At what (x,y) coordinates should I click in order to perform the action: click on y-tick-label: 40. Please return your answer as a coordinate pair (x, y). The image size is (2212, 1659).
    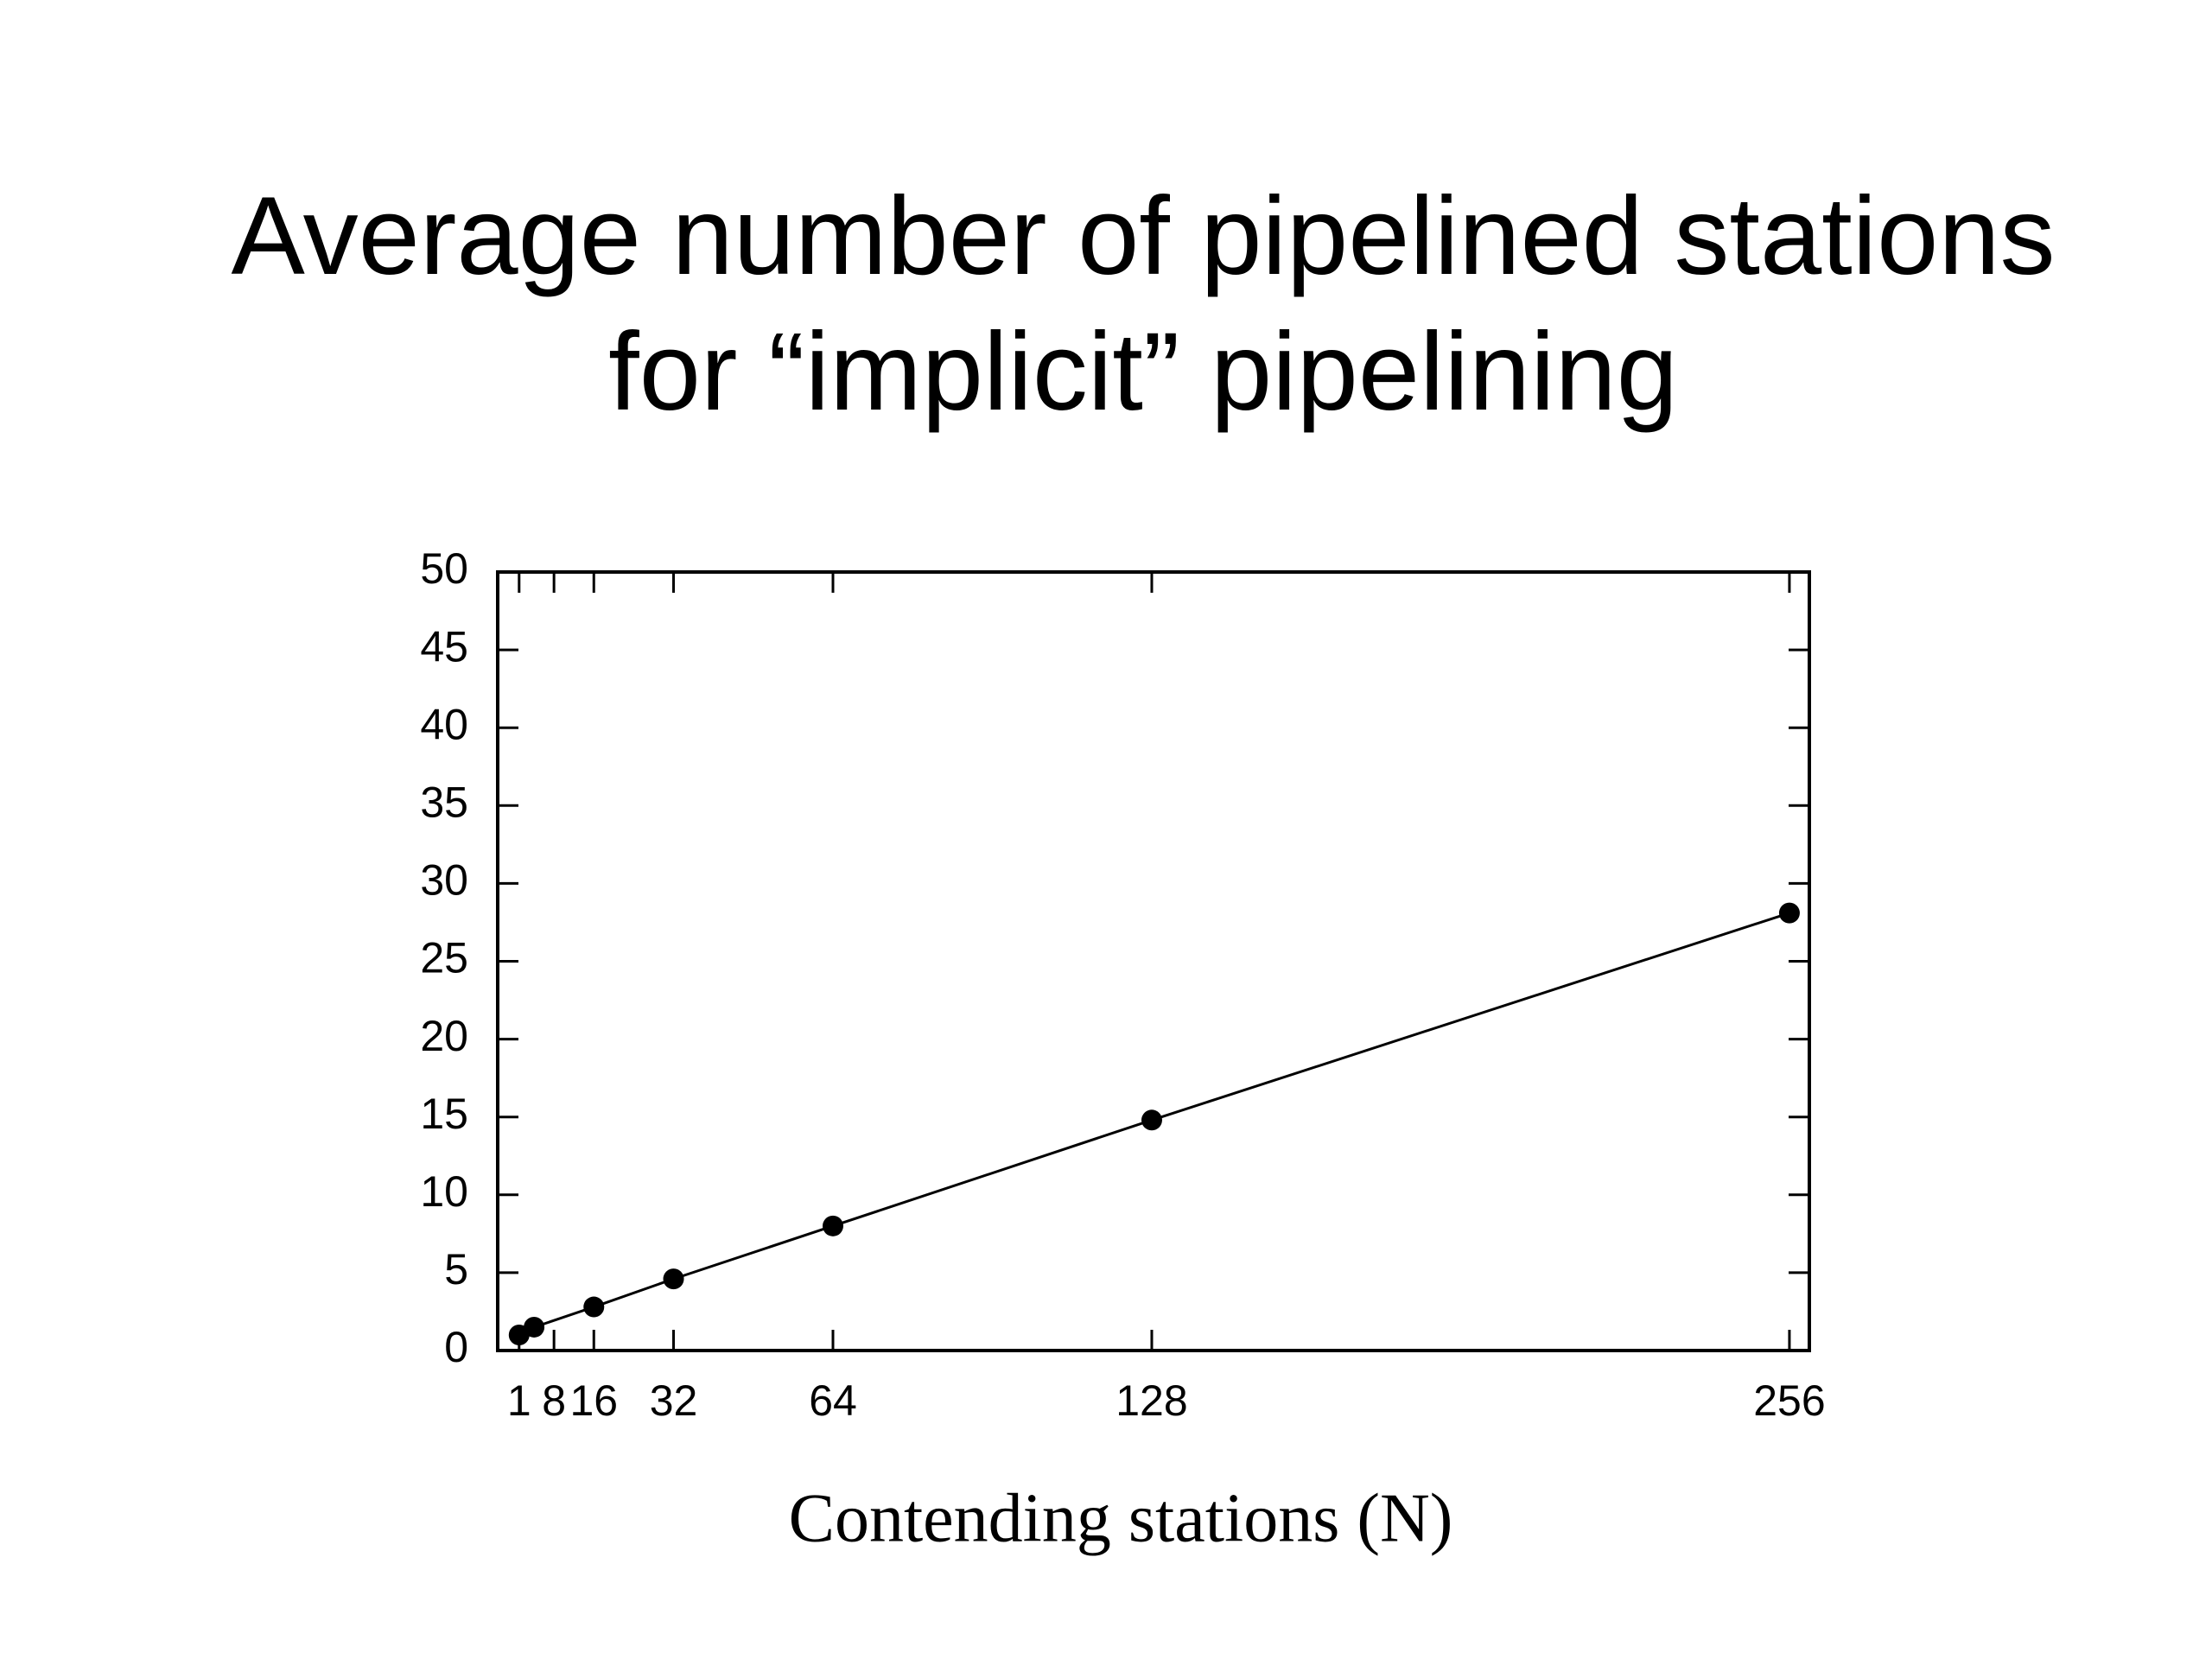
    Looking at the image, I should click on (444, 724).